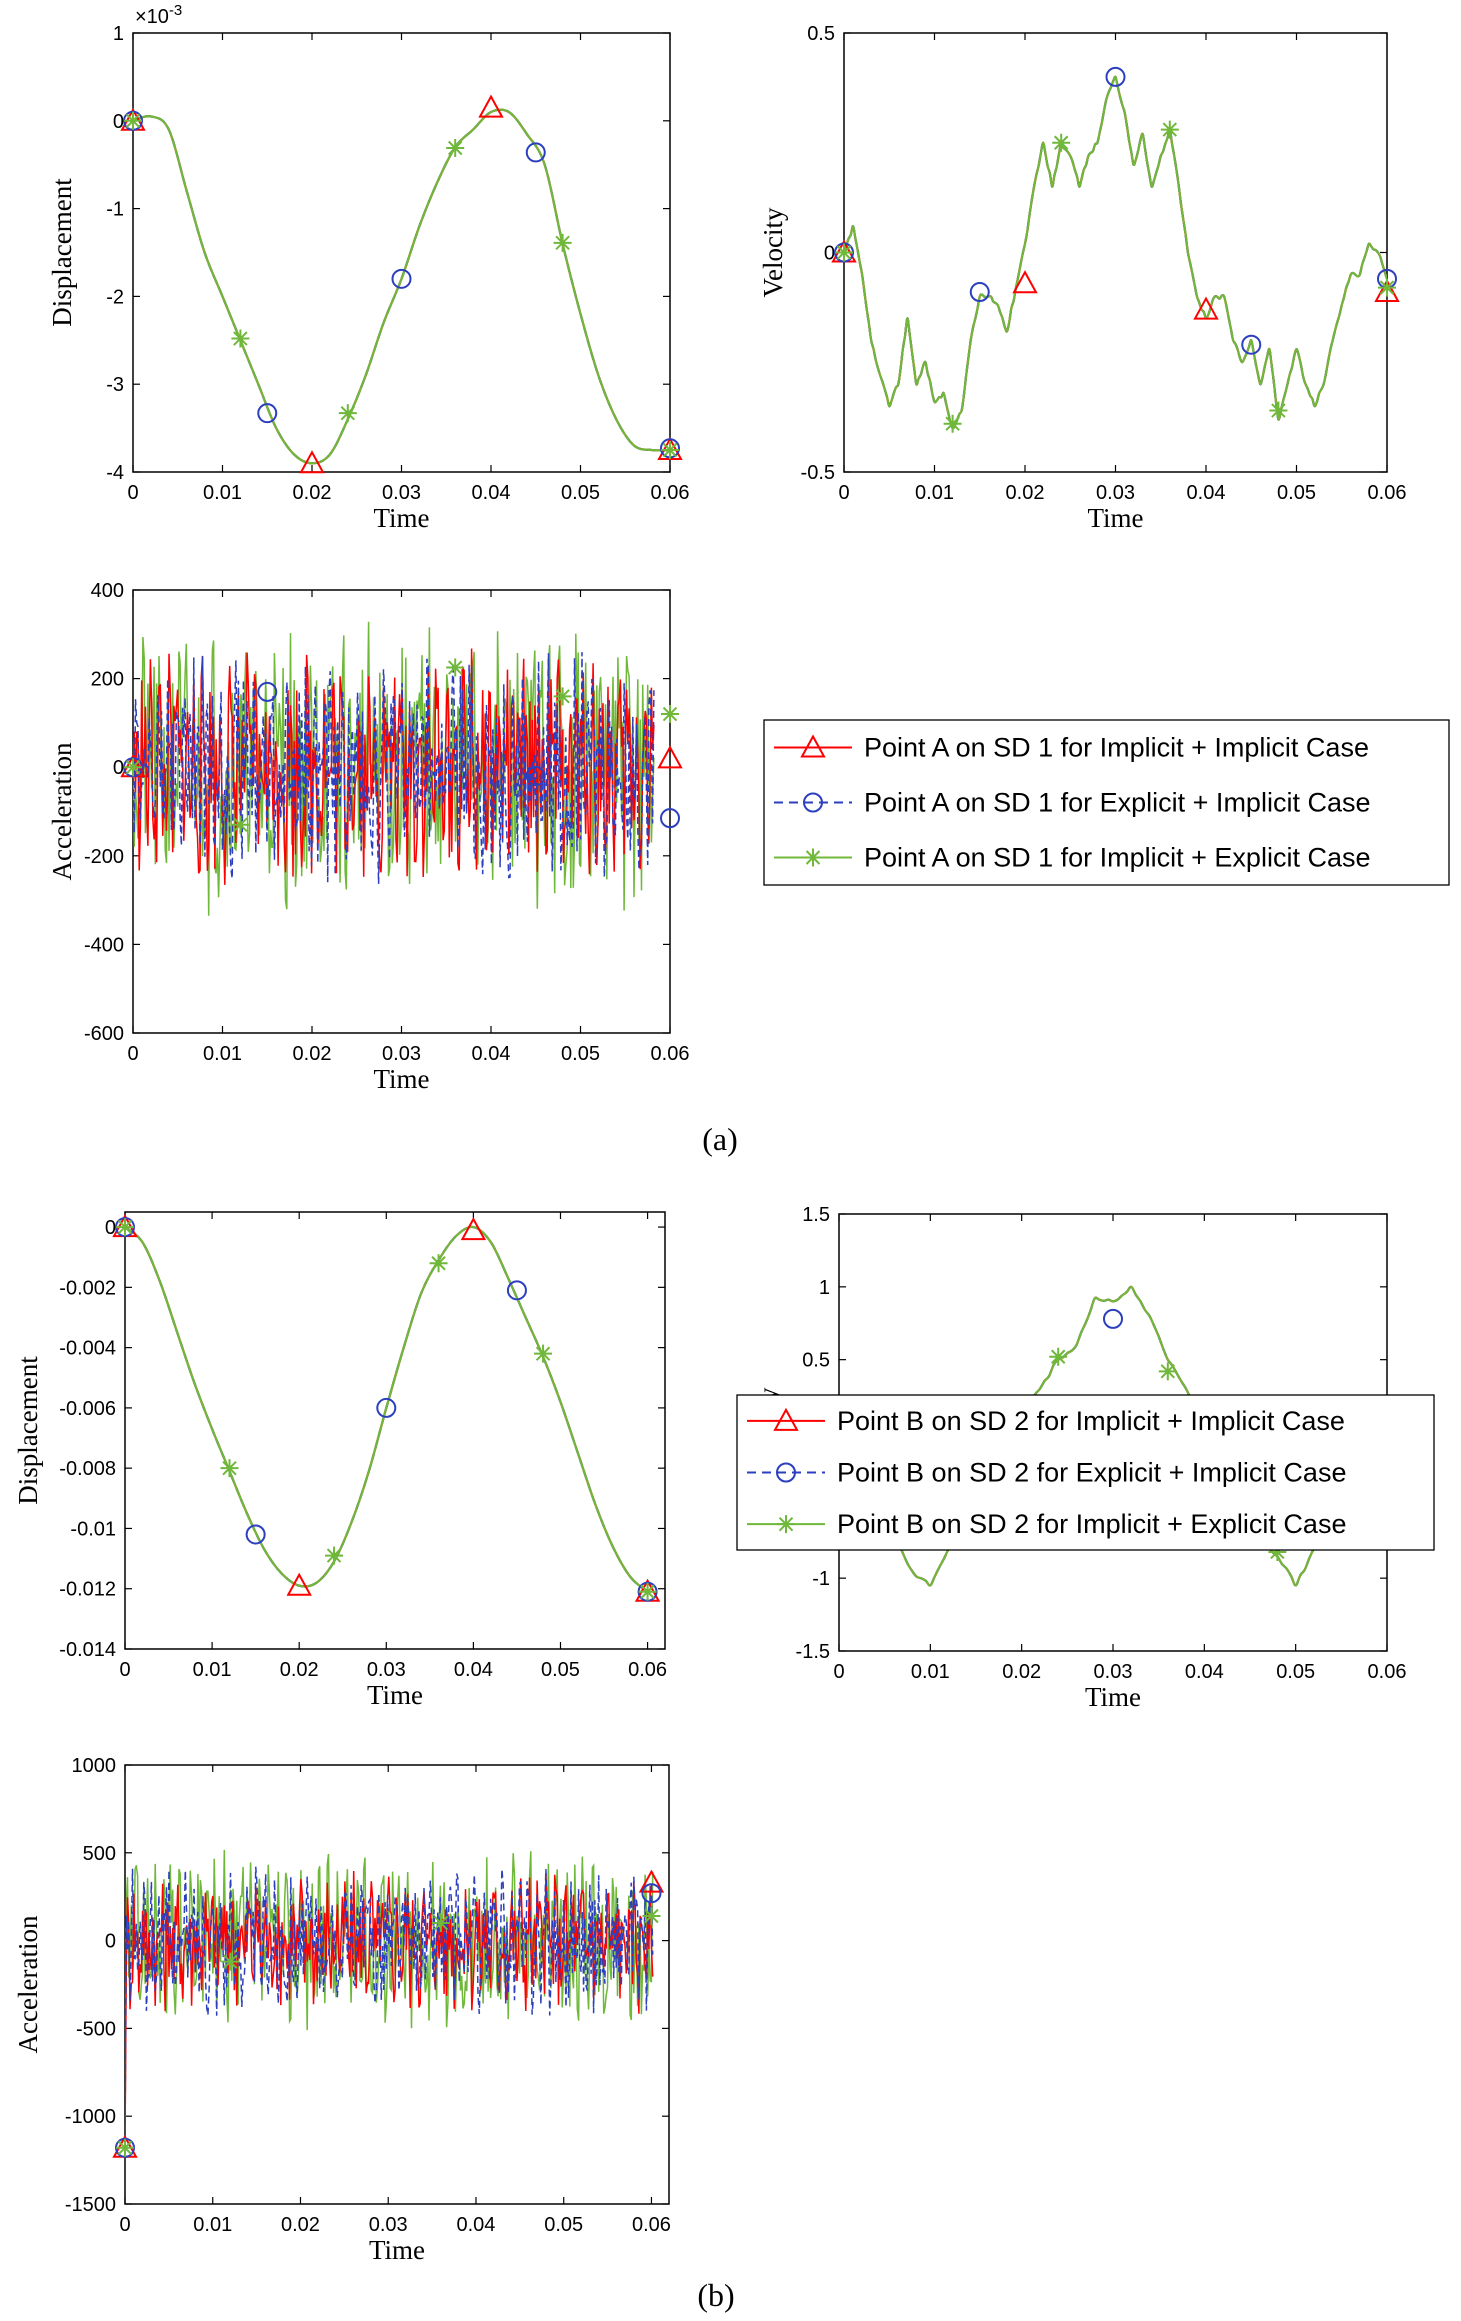 The height and width of the screenshot is (2321, 1461). Describe the element at coordinates (96, 2029) in the screenshot. I see `y-tick-label: -500` at that location.